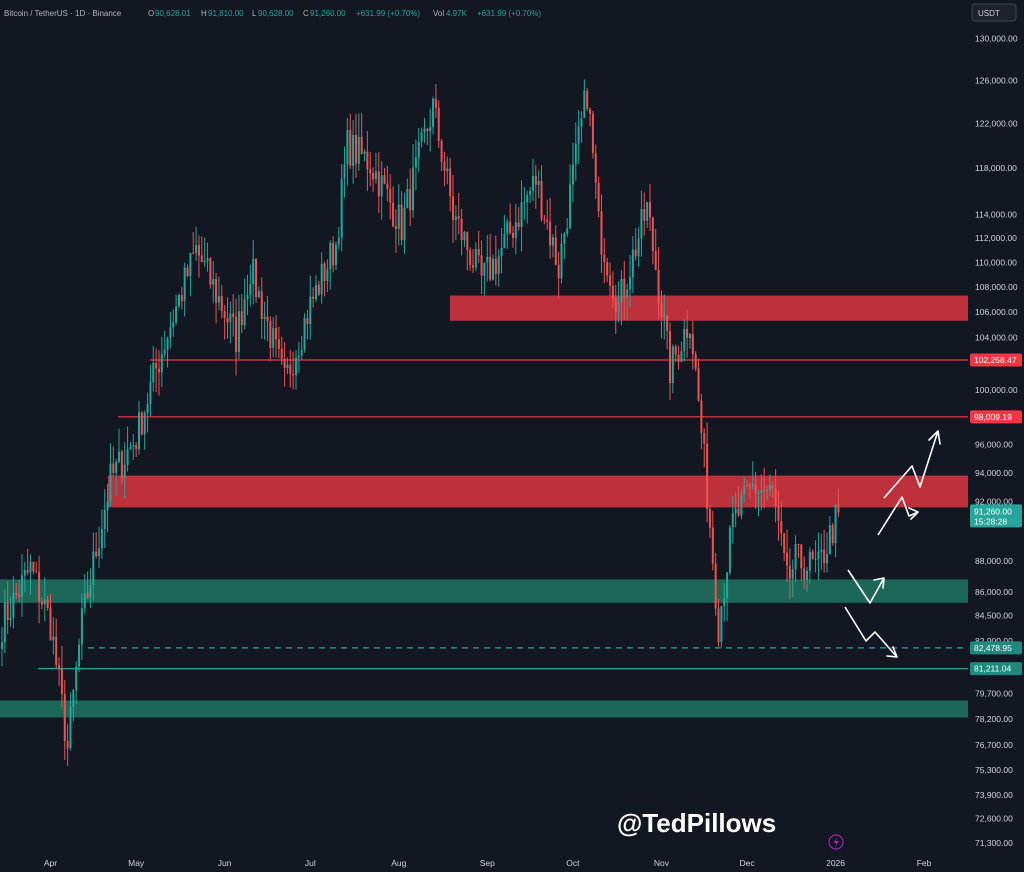 The width and height of the screenshot is (1024, 872). I want to click on lightning-icon, so click(836, 842).